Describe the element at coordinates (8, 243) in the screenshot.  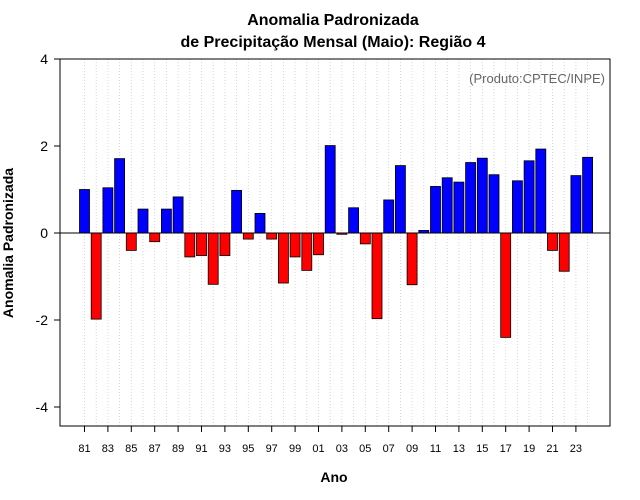
I see `y-axis-label: Anomalia Padronizada` at that location.